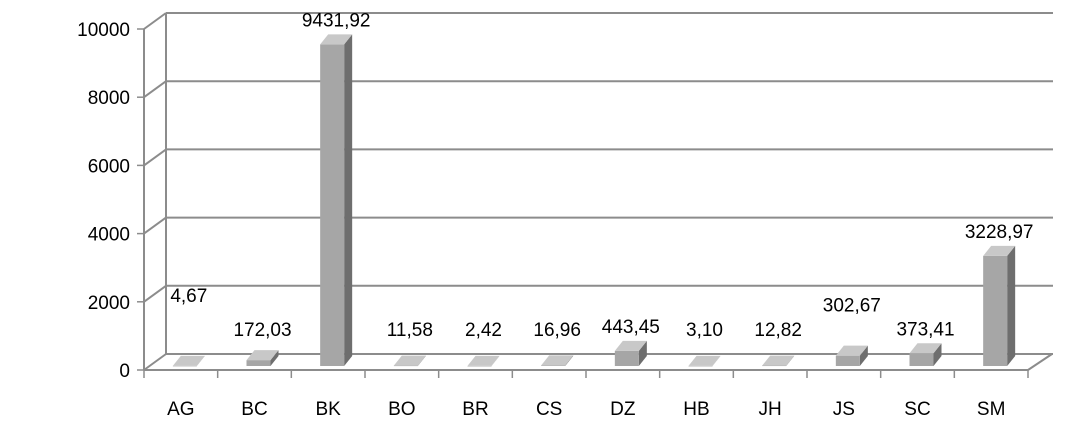  Describe the element at coordinates (623, 409) in the screenshot. I see `x-tick-label: DZ` at that location.